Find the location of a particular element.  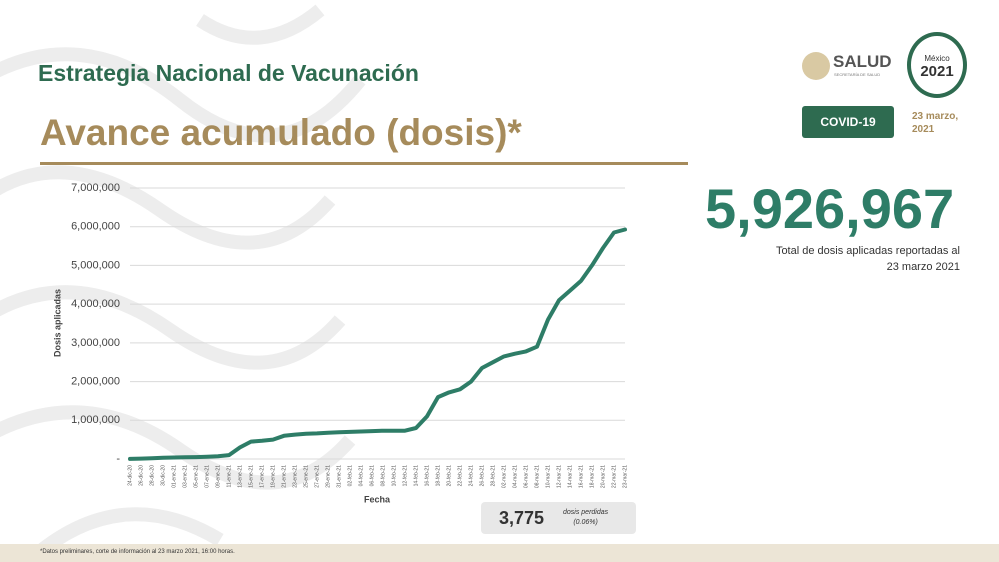

caption-line: Total de dosis aplicadas reportadas al is located at coordinates (867, 251).